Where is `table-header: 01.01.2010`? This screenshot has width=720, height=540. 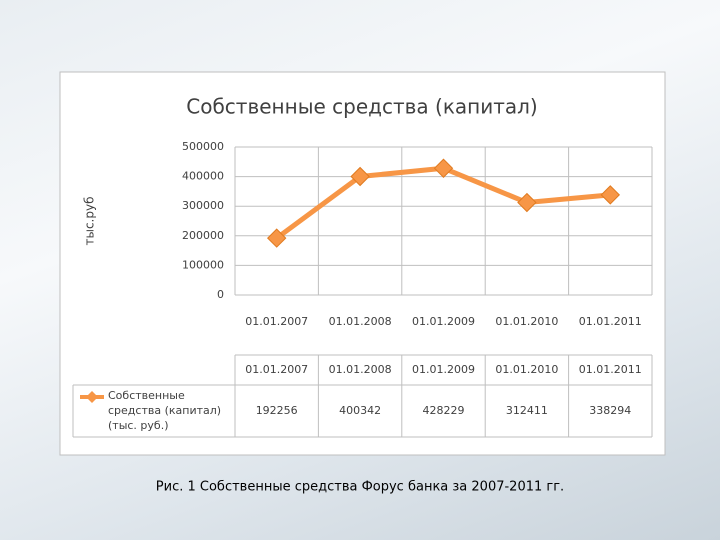
table-header: 01.01.2010 is located at coordinates (526, 369).